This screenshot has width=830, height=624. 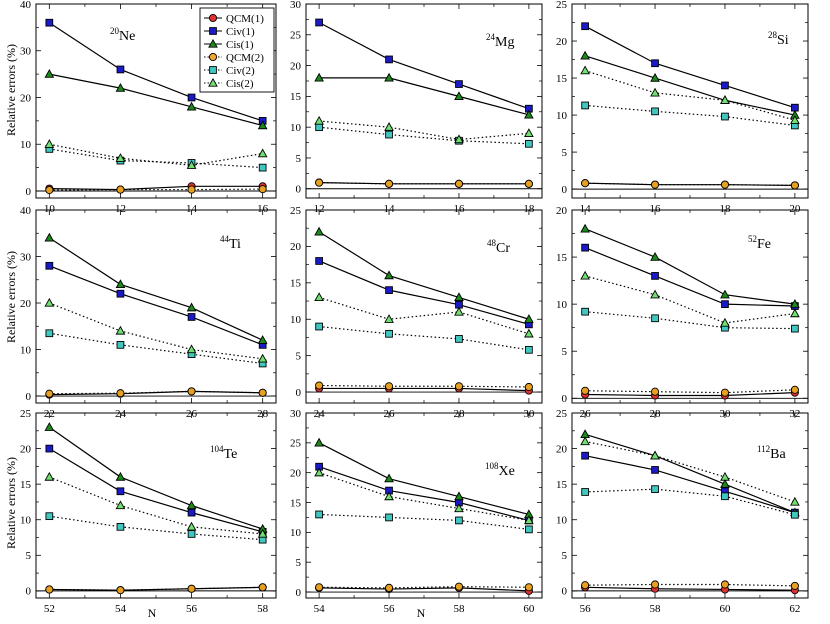 I want to click on x-tick-label: 60, so click(x=725, y=609).